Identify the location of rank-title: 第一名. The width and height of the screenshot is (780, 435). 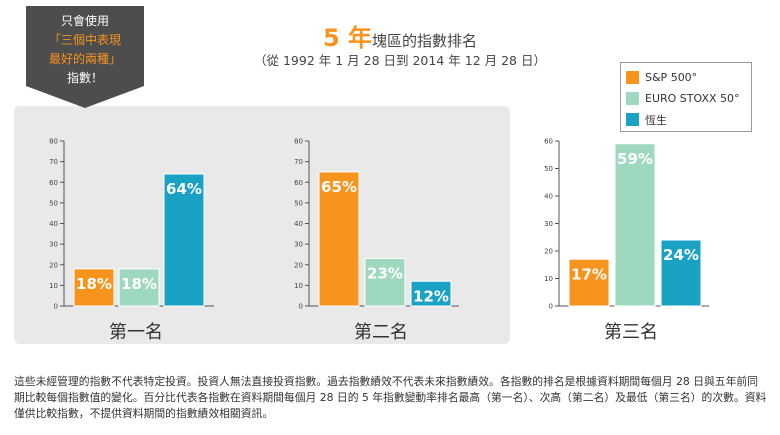
(136, 332).